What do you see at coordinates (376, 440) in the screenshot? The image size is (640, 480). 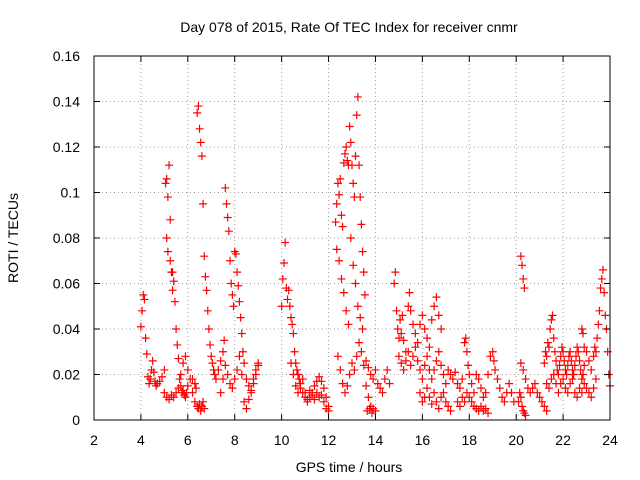 I see `x-tick-label: 14` at bounding box center [376, 440].